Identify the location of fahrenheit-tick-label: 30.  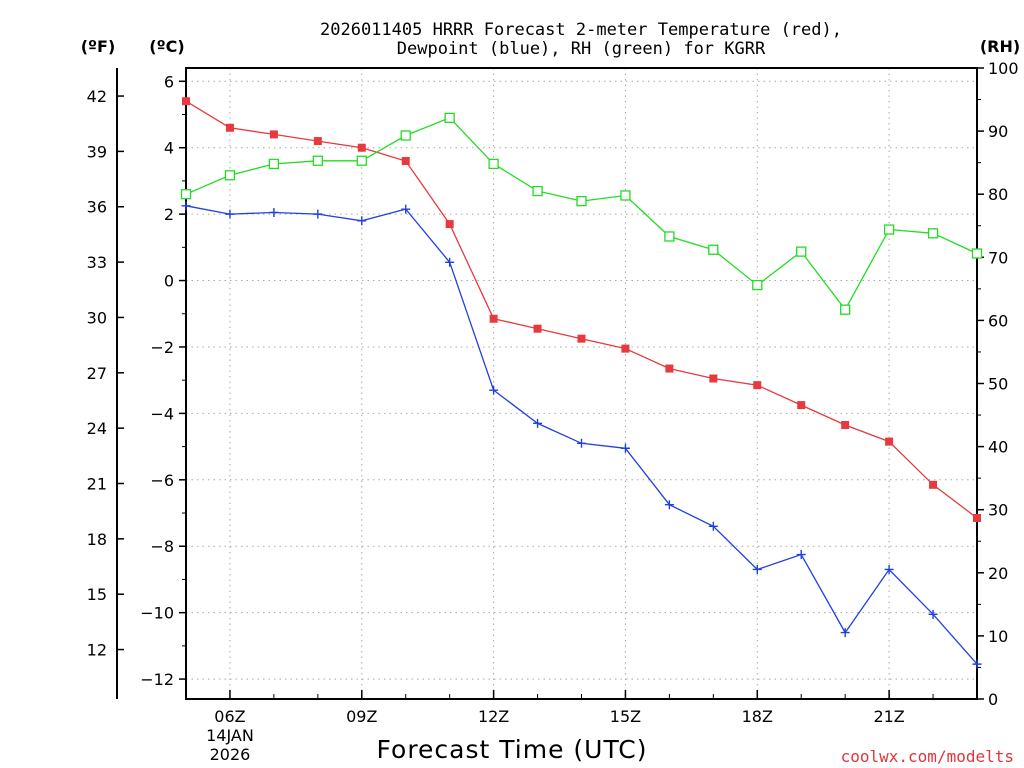
(97, 317).